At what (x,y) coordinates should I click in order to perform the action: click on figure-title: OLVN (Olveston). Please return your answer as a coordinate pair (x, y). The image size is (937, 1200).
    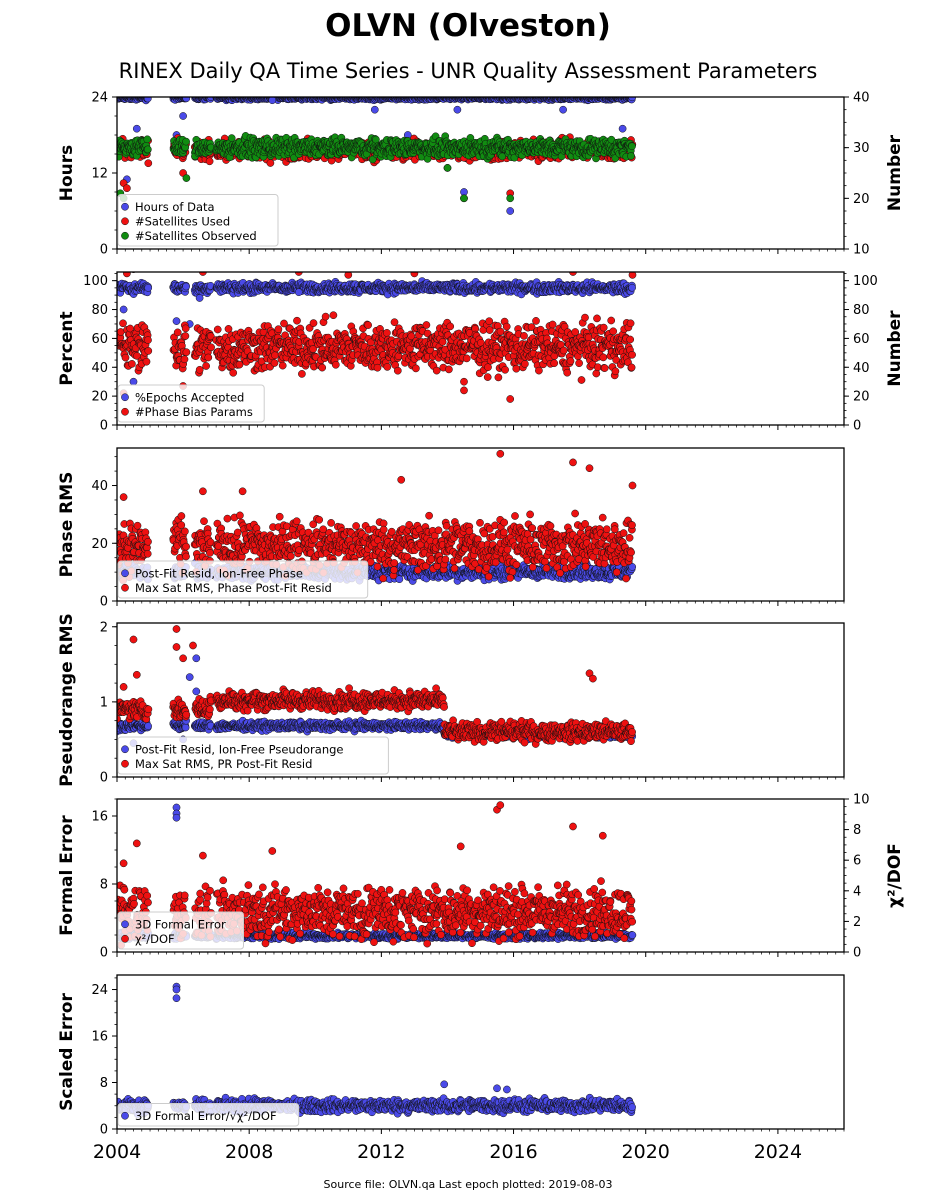
    Looking at the image, I should click on (468, 26).